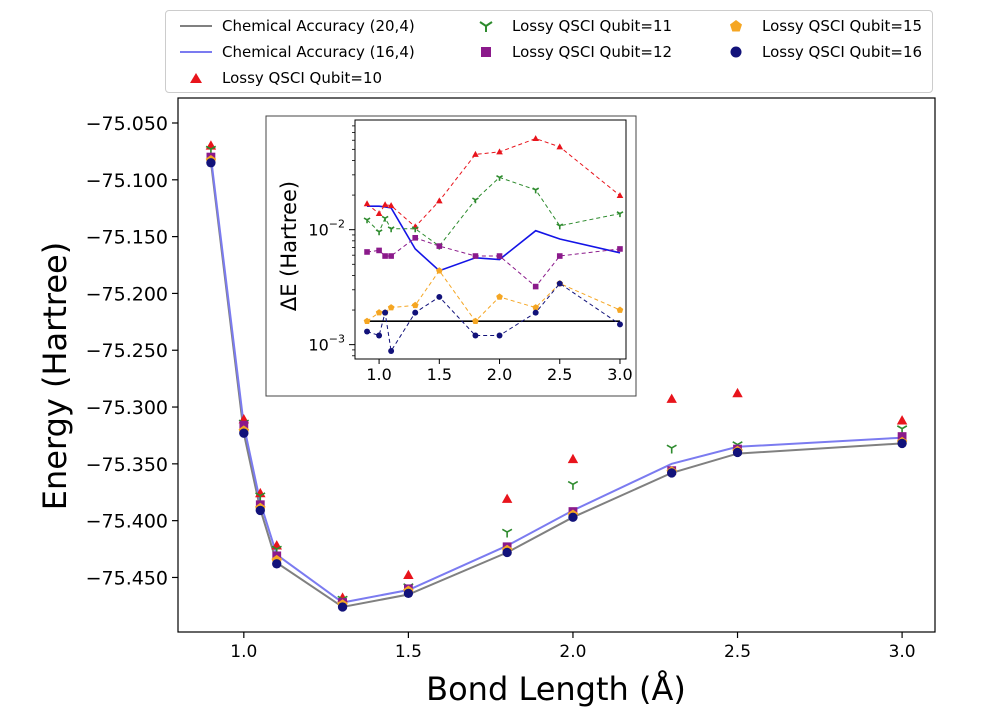 This screenshot has height=720, width=983. I want to click on legend-item-qubit-11: Lossy QSCI Qubit=11, so click(569, 26).